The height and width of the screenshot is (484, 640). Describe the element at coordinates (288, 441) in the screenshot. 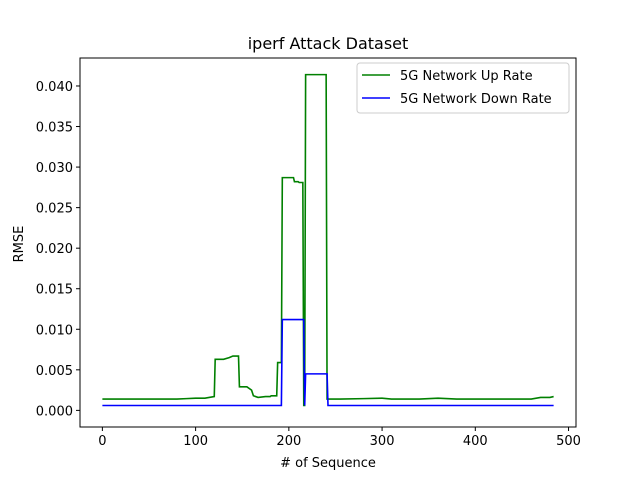

I see `x-tick-label: 200` at that location.